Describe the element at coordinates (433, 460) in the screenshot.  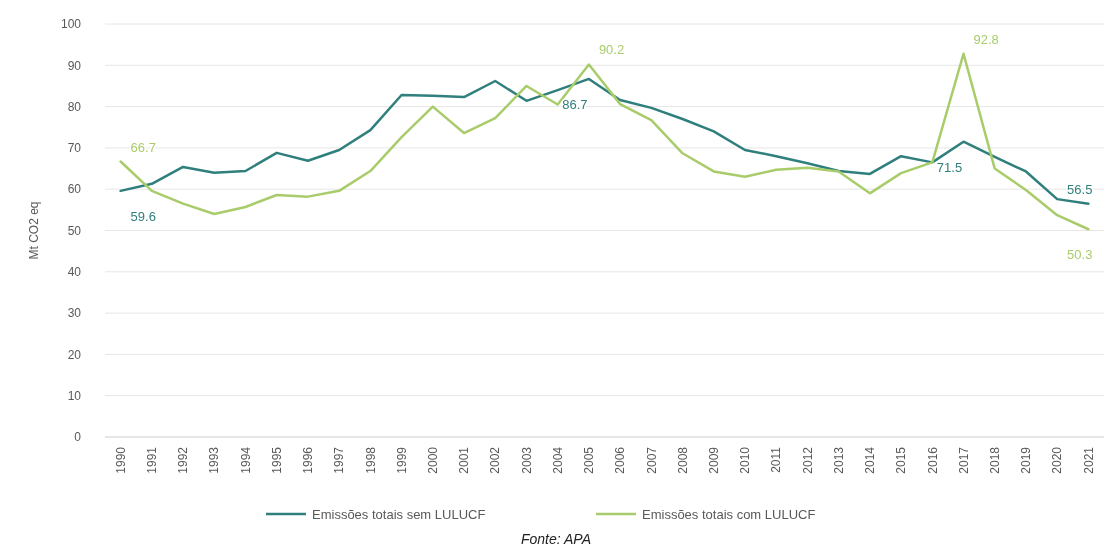
I see `x-tick-label: 2000` at that location.